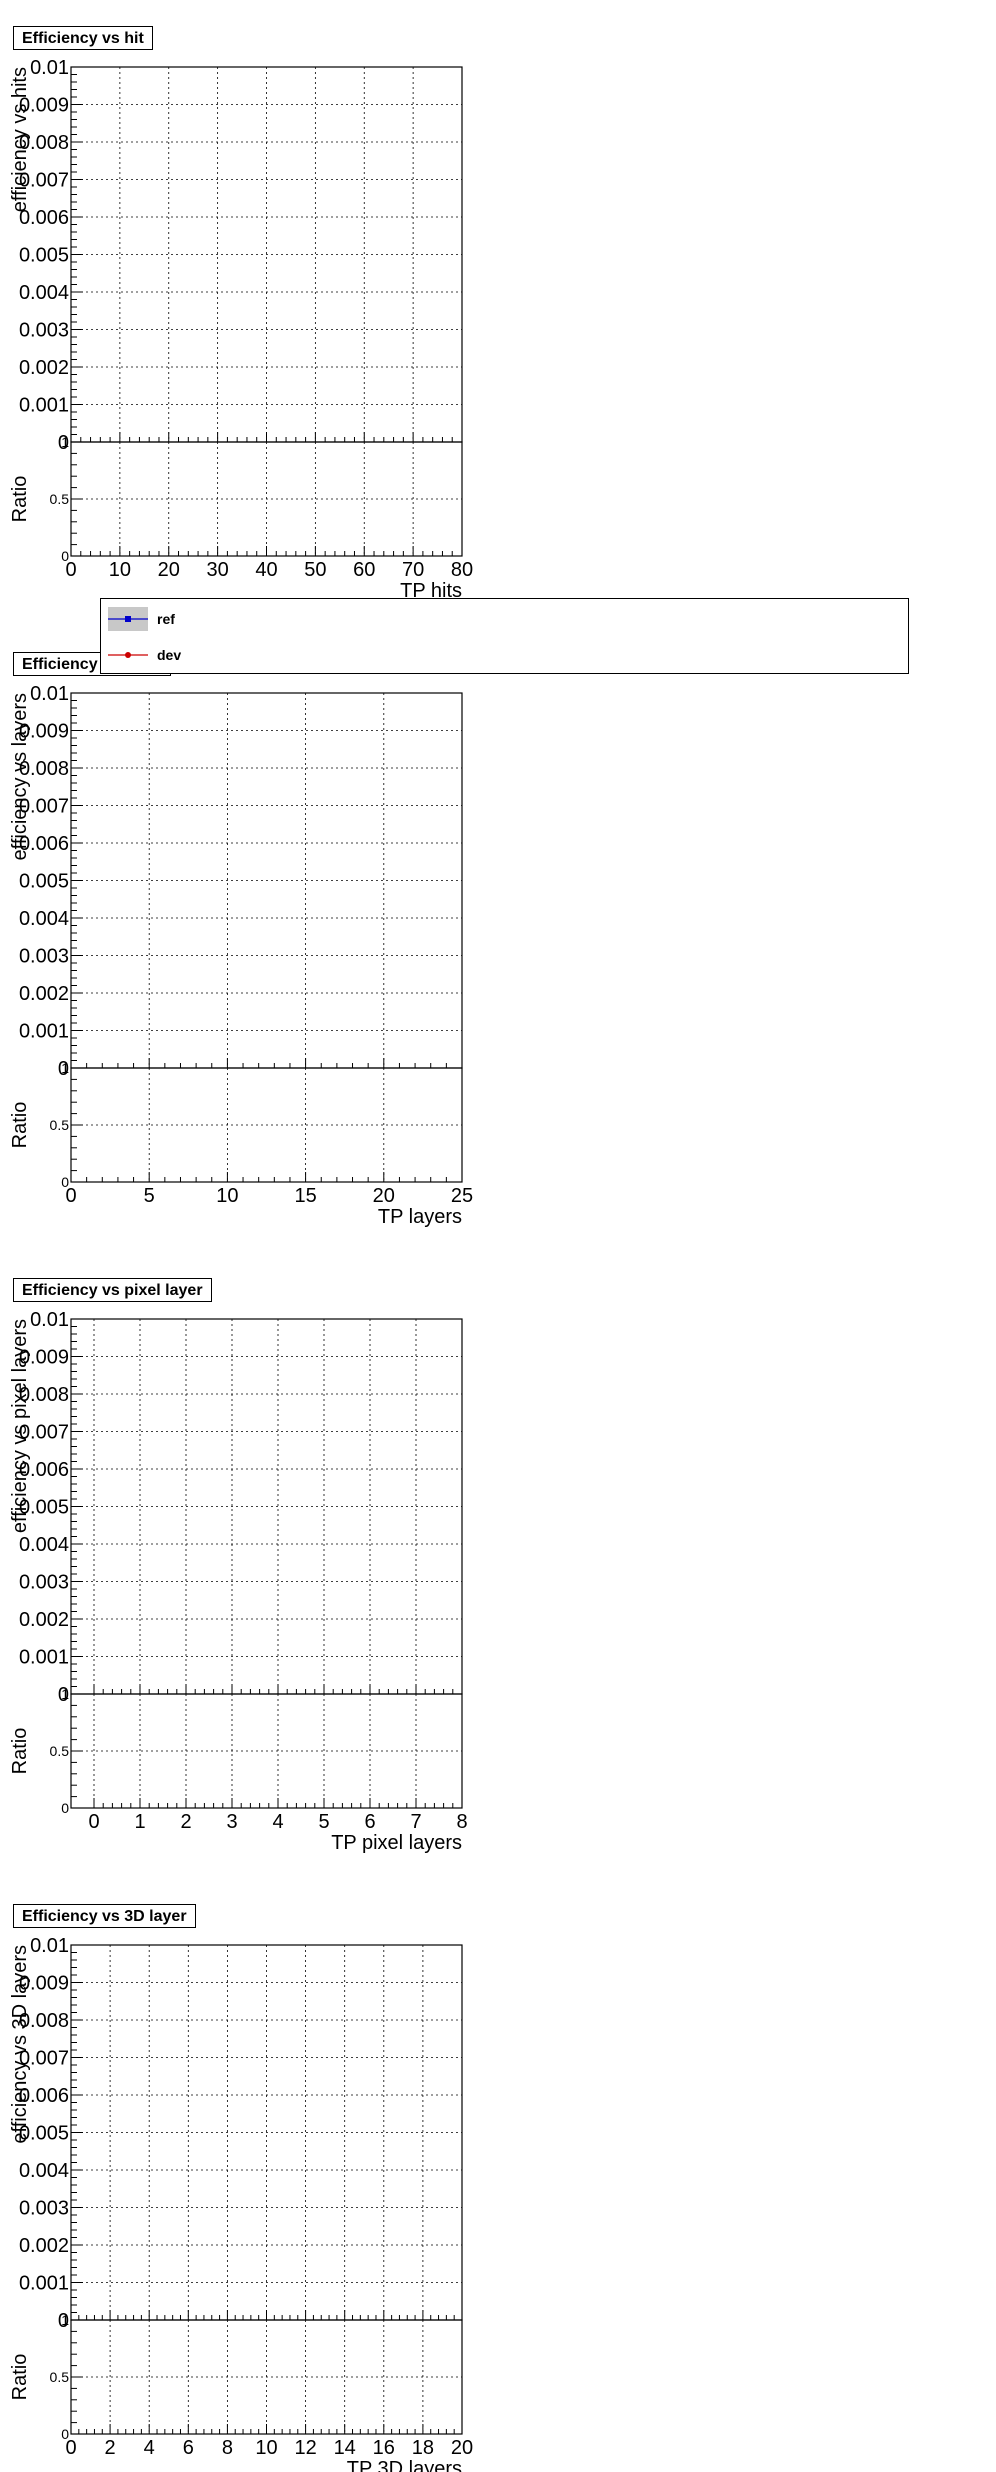 This screenshot has width=996, height=2472. What do you see at coordinates (413, 570) in the screenshot?
I see `x-tick-label: 70` at bounding box center [413, 570].